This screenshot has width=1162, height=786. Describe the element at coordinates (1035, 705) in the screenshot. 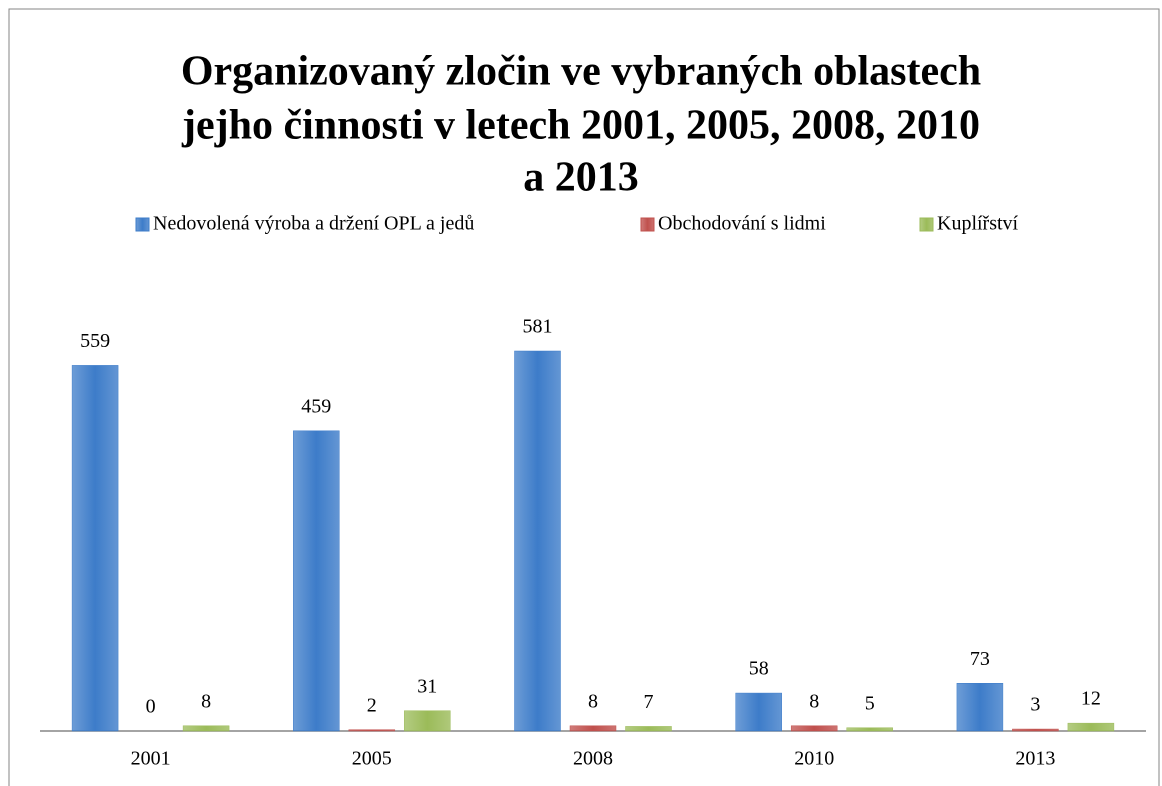

I see `data-label: 3` at that location.